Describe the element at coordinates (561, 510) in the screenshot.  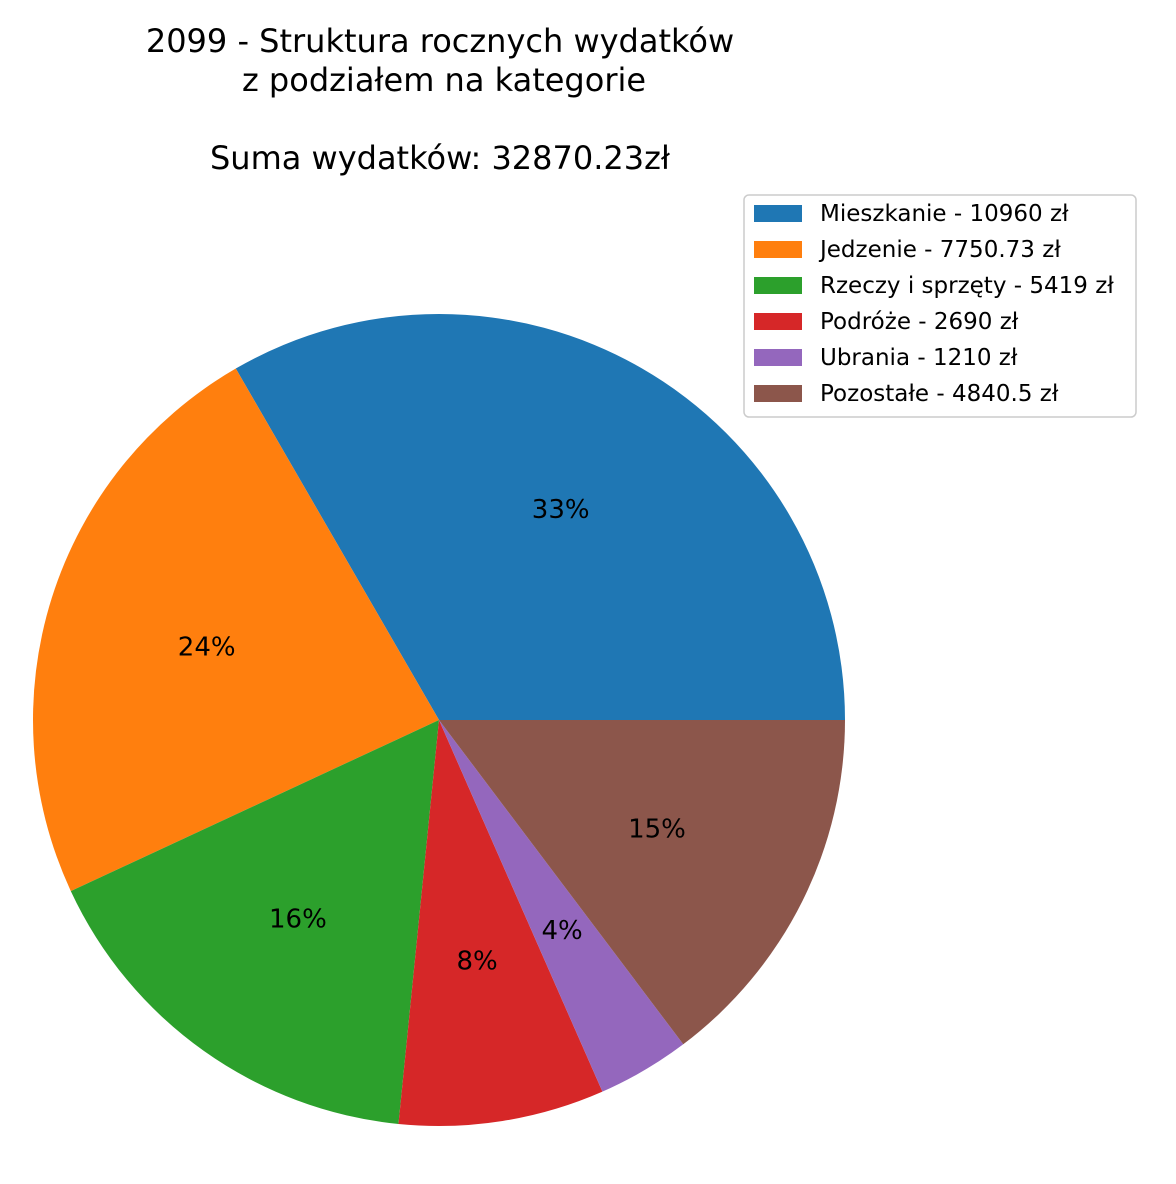
I see `percent-label-mieszkanie: 33%` at that location.